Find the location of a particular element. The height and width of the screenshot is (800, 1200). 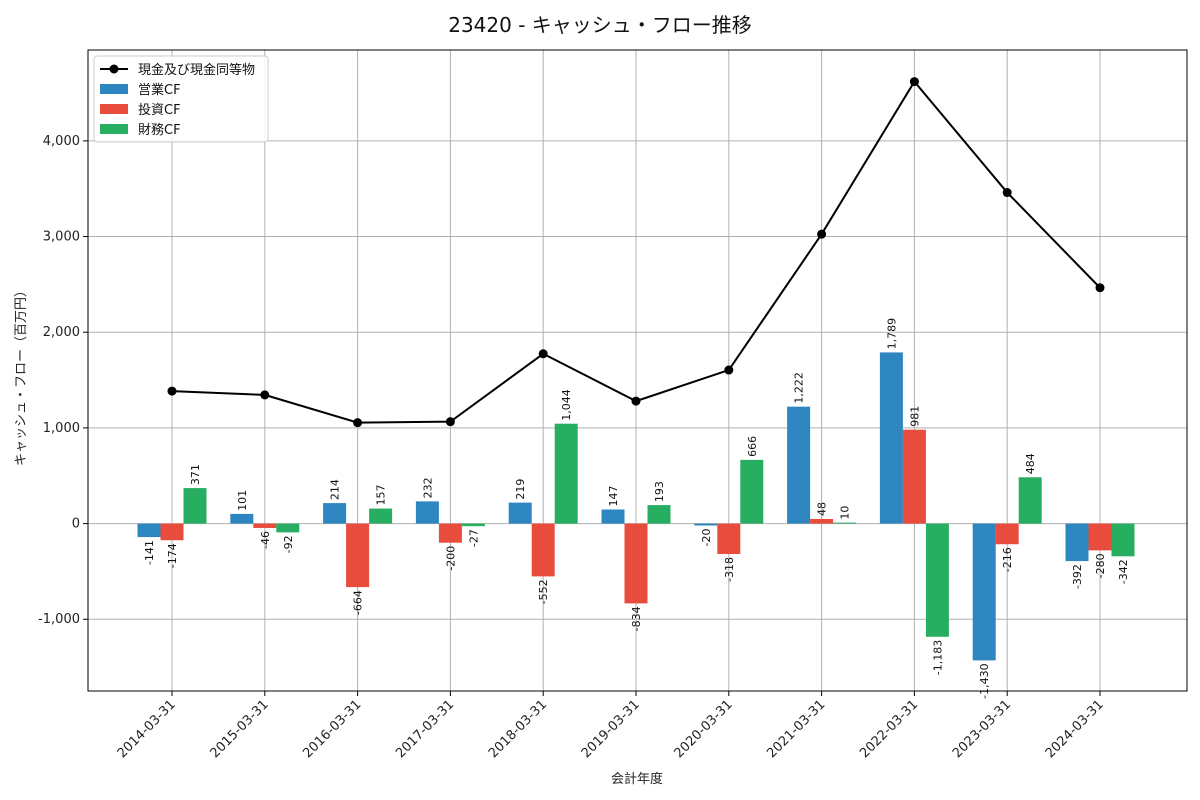

y-tick-label: -1,000 is located at coordinates (59, 619).